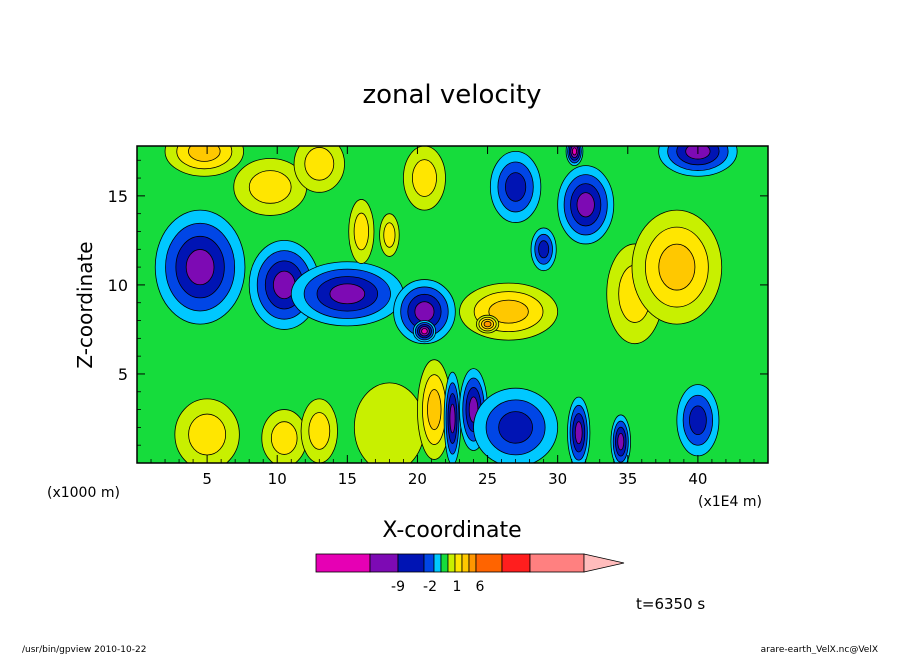 Image resolution: width=904 pixels, height=654 pixels. Describe the element at coordinates (430, 587) in the screenshot. I see `colorbar-tick-label: -2` at that location.